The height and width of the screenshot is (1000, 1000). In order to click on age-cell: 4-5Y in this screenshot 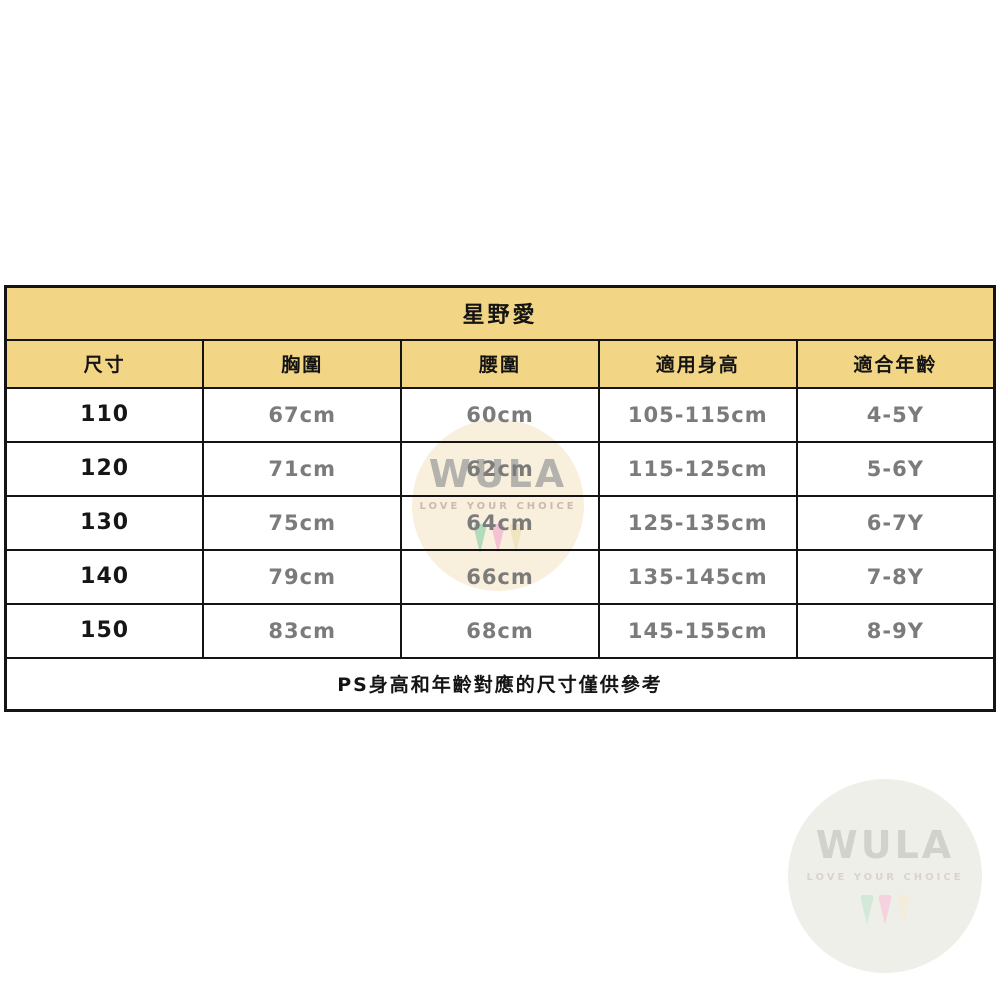, I will do `click(895, 414)`.